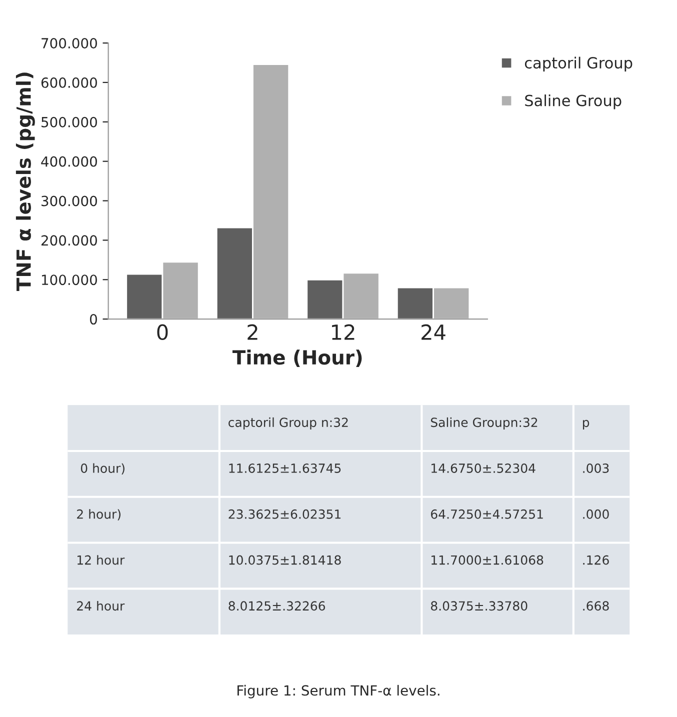  Describe the element at coordinates (434, 332) in the screenshot. I see `x-tick-label: 24` at that location.